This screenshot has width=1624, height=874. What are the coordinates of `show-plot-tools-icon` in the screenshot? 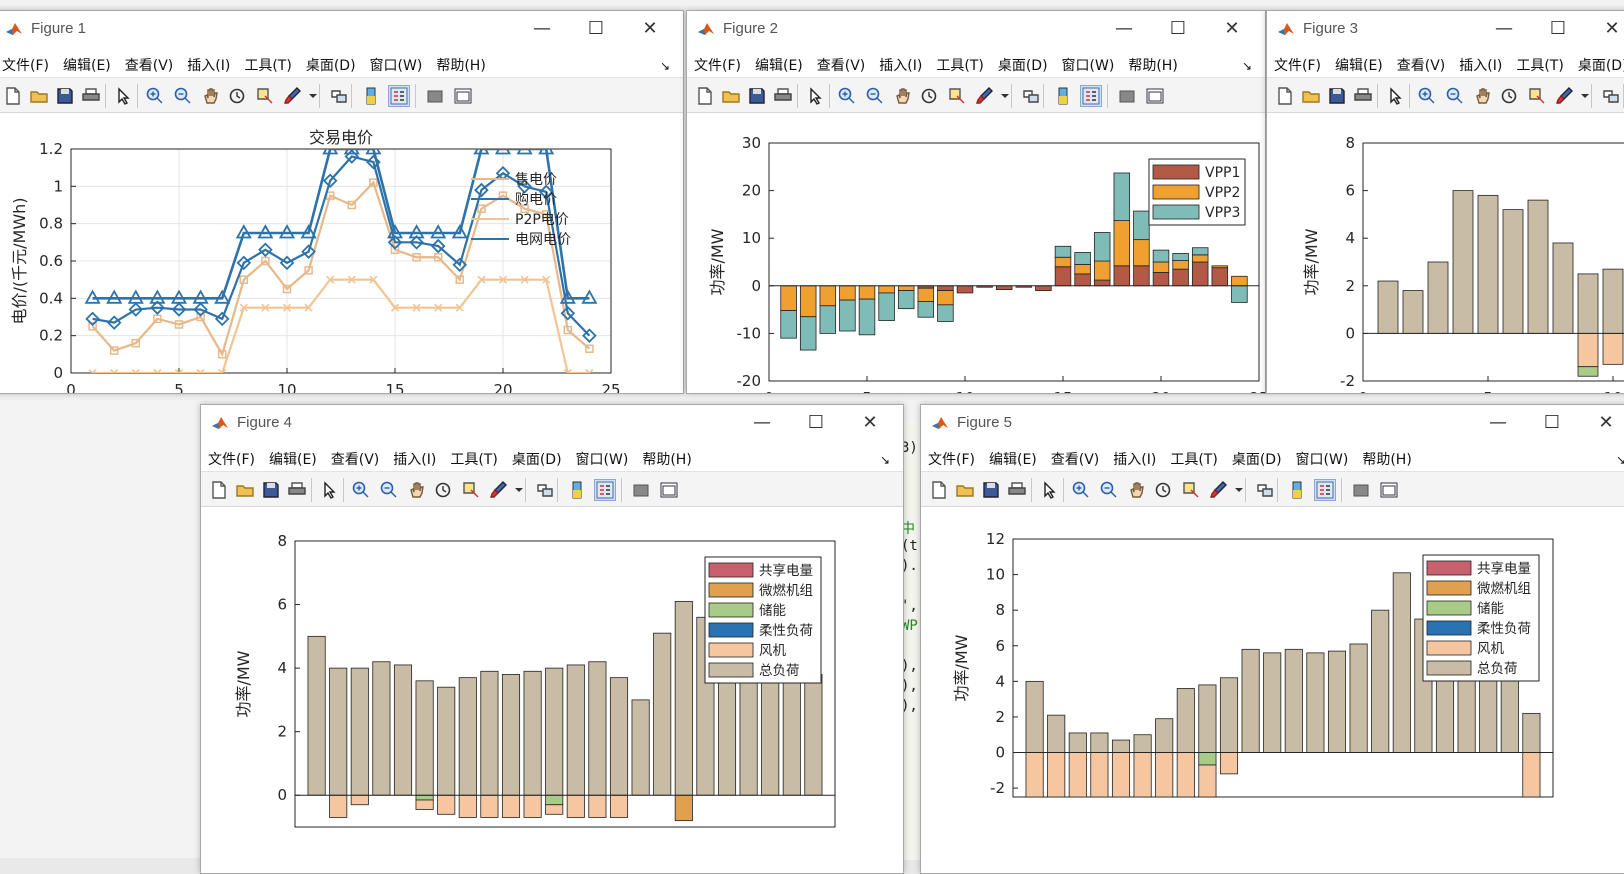 It's located at (1389, 490).